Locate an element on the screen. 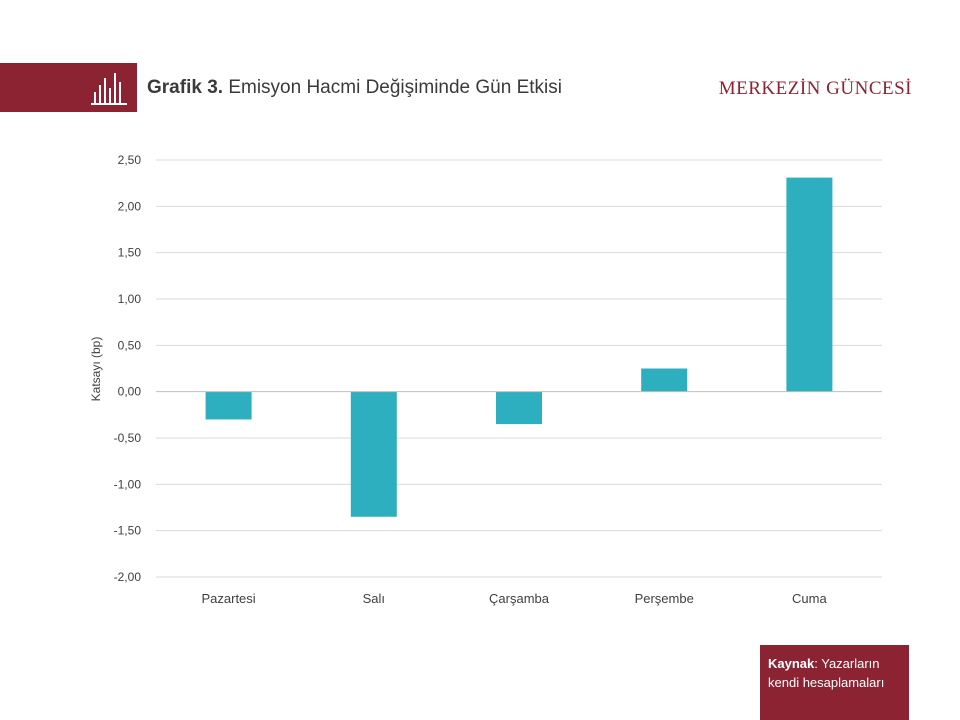 This screenshot has width=960, height=720. chart-title-text: Emisyon Hacmi Değişiminde Gün Etkisi is located at coordinates (395, 87).